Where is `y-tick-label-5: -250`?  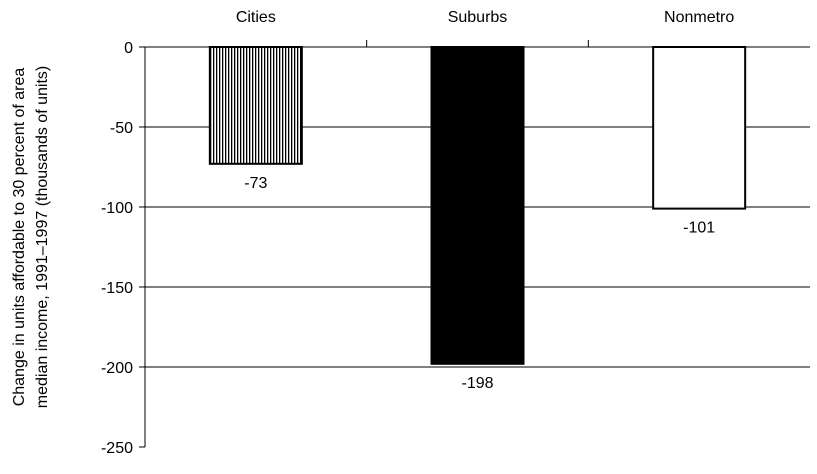 y-tick-label-5: -250 is located at coordinates (117, 448).